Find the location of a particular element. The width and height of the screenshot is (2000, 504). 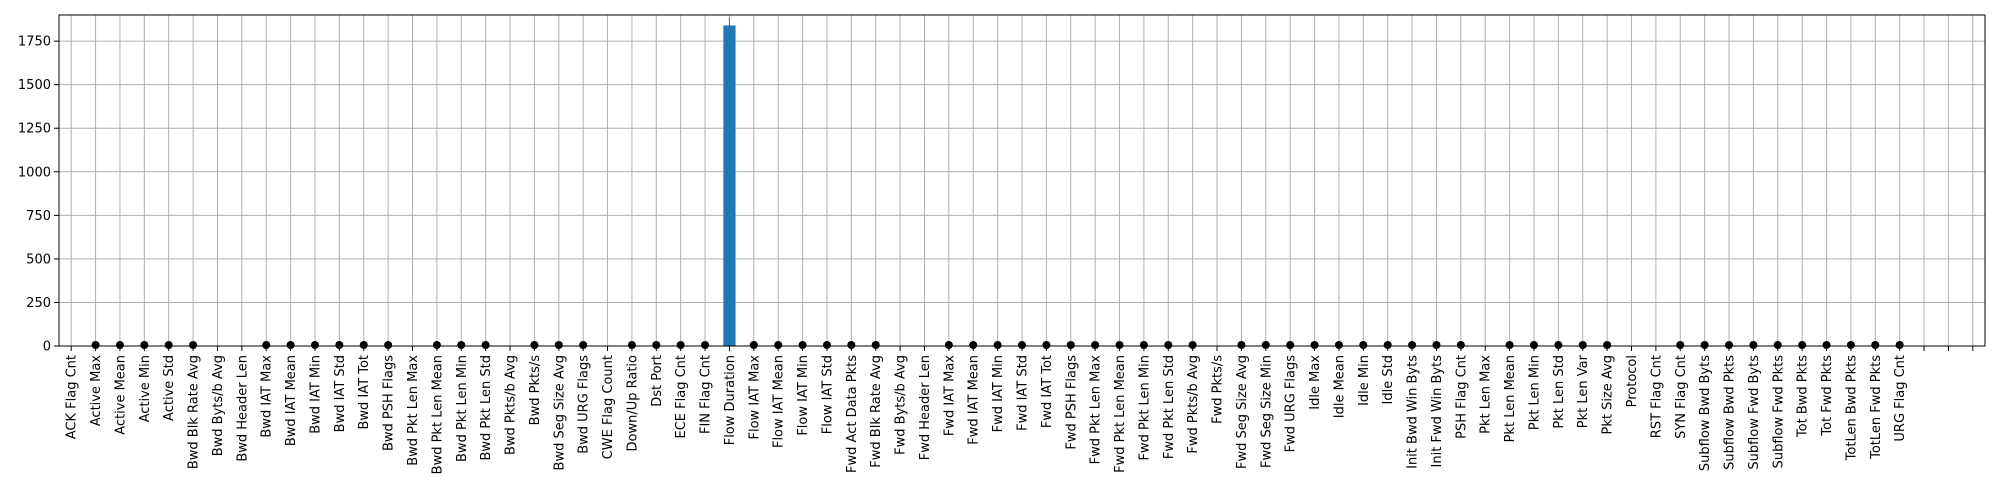

y-tick-label: 1500 is located at coordinates (34, 85).